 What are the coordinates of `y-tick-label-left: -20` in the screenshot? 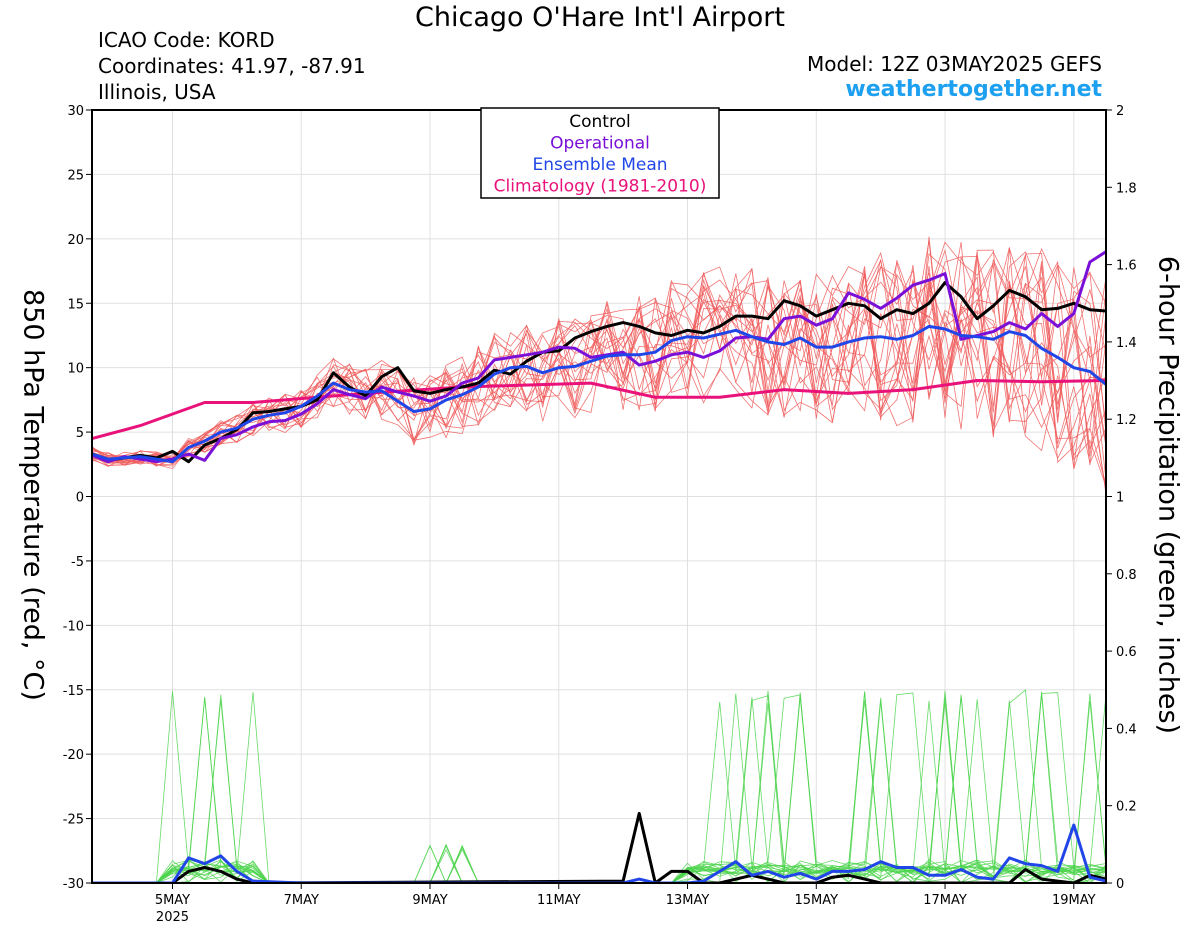 It's located at (73, 755).